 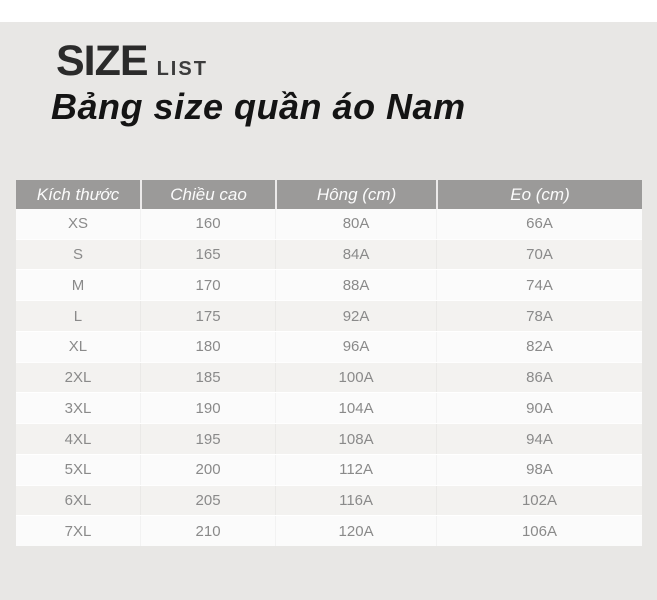 I want to click on table-cell: 175, so click(x=207, y=316).